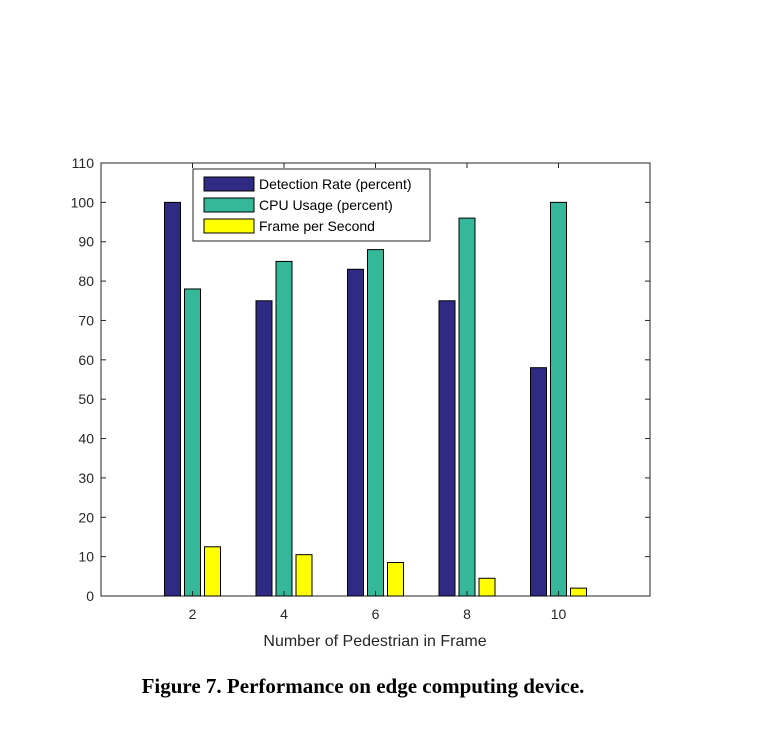 The width and height of the screenshot is (766, 741). What do you see at coordinates (83, 202) in the screenshot?
I see `y-tick-label: 100` at bounding box center [83, 202].